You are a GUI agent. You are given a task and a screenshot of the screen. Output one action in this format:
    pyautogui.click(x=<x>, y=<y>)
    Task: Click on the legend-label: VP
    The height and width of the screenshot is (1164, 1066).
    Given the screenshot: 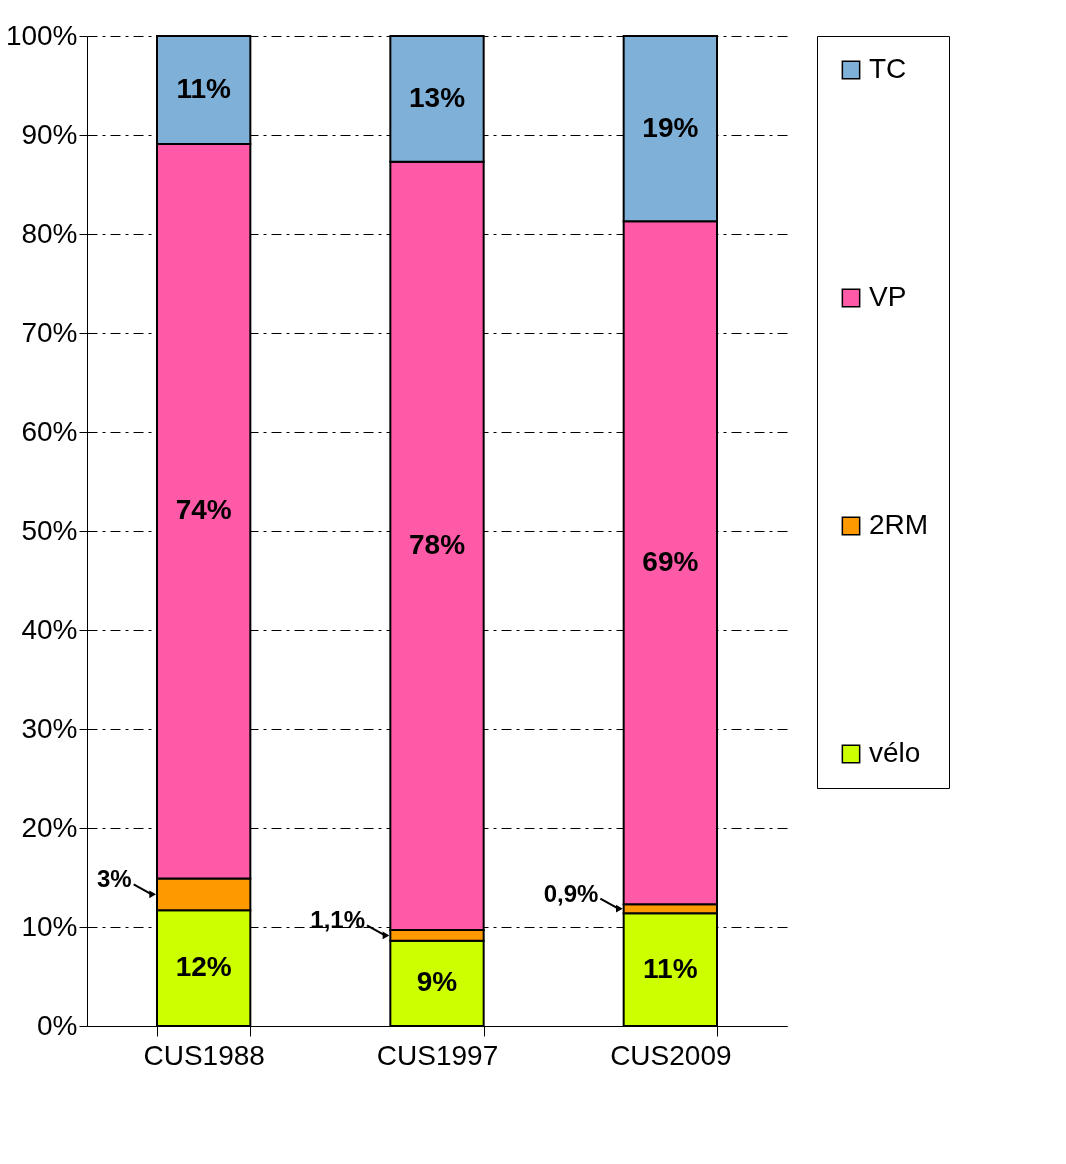 What is the action you would take?
    pyautogui.click(x=888, y=296)
    